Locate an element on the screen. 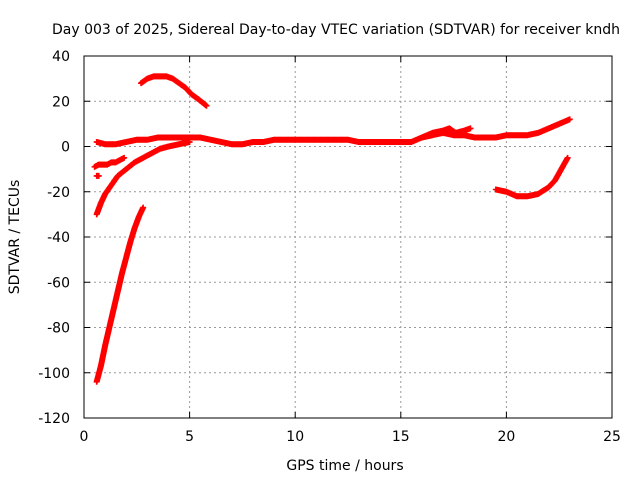  y-tick-label: -40 is located at coordinates (58, 238).